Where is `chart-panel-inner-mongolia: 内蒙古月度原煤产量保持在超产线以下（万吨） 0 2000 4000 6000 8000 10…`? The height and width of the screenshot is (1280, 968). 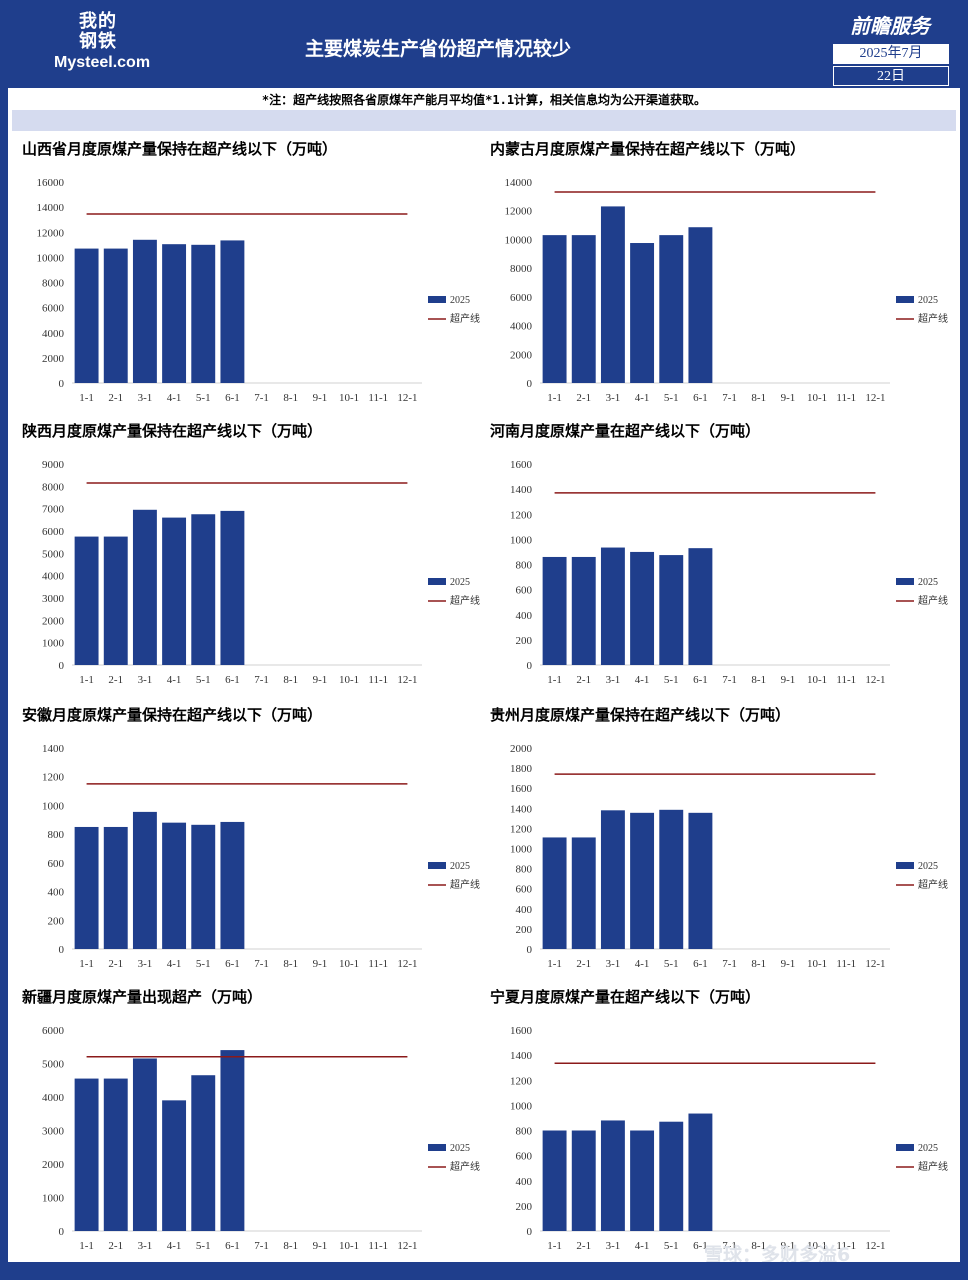 chart-panel-inner-mongolia: 内蒙古月度原煤产量保持在超产线以下（万吨） 0 2000 4000 6000 8000 10… is located at coordinates (719, 272).